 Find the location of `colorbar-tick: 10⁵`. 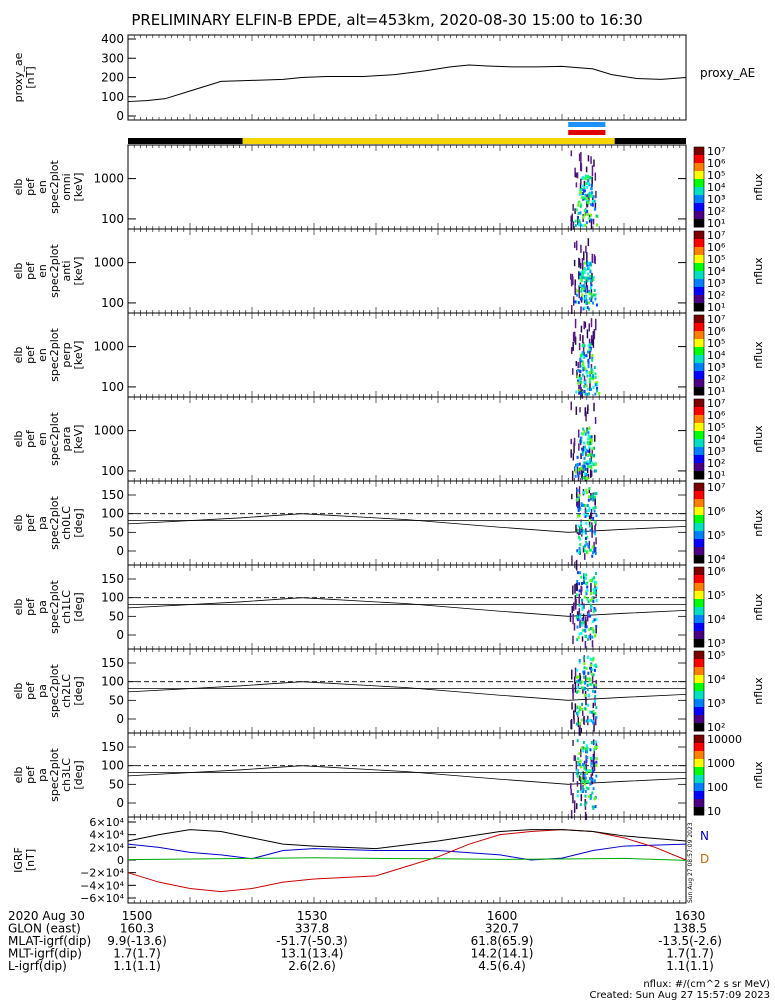

colorbar-tick: 10⁵ is located at coordinates (716, 535).